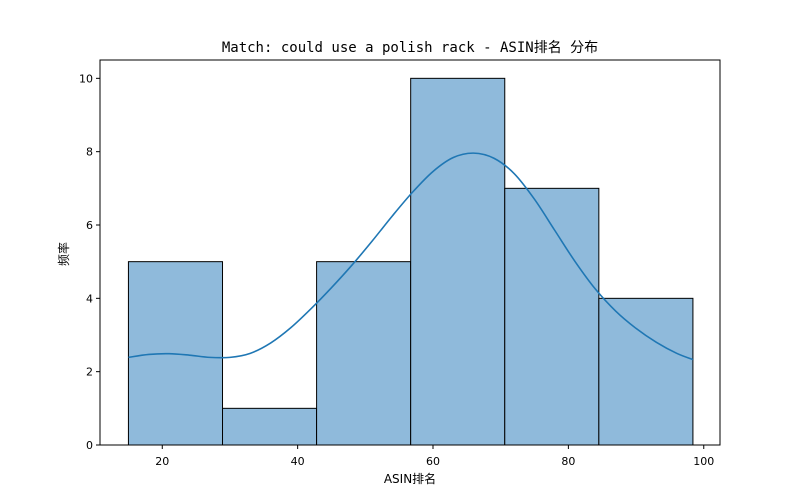 Image resolution: width=800 pixels, height=500 pixels. I want to click on y-tick-label: 2, so click(89, 372).